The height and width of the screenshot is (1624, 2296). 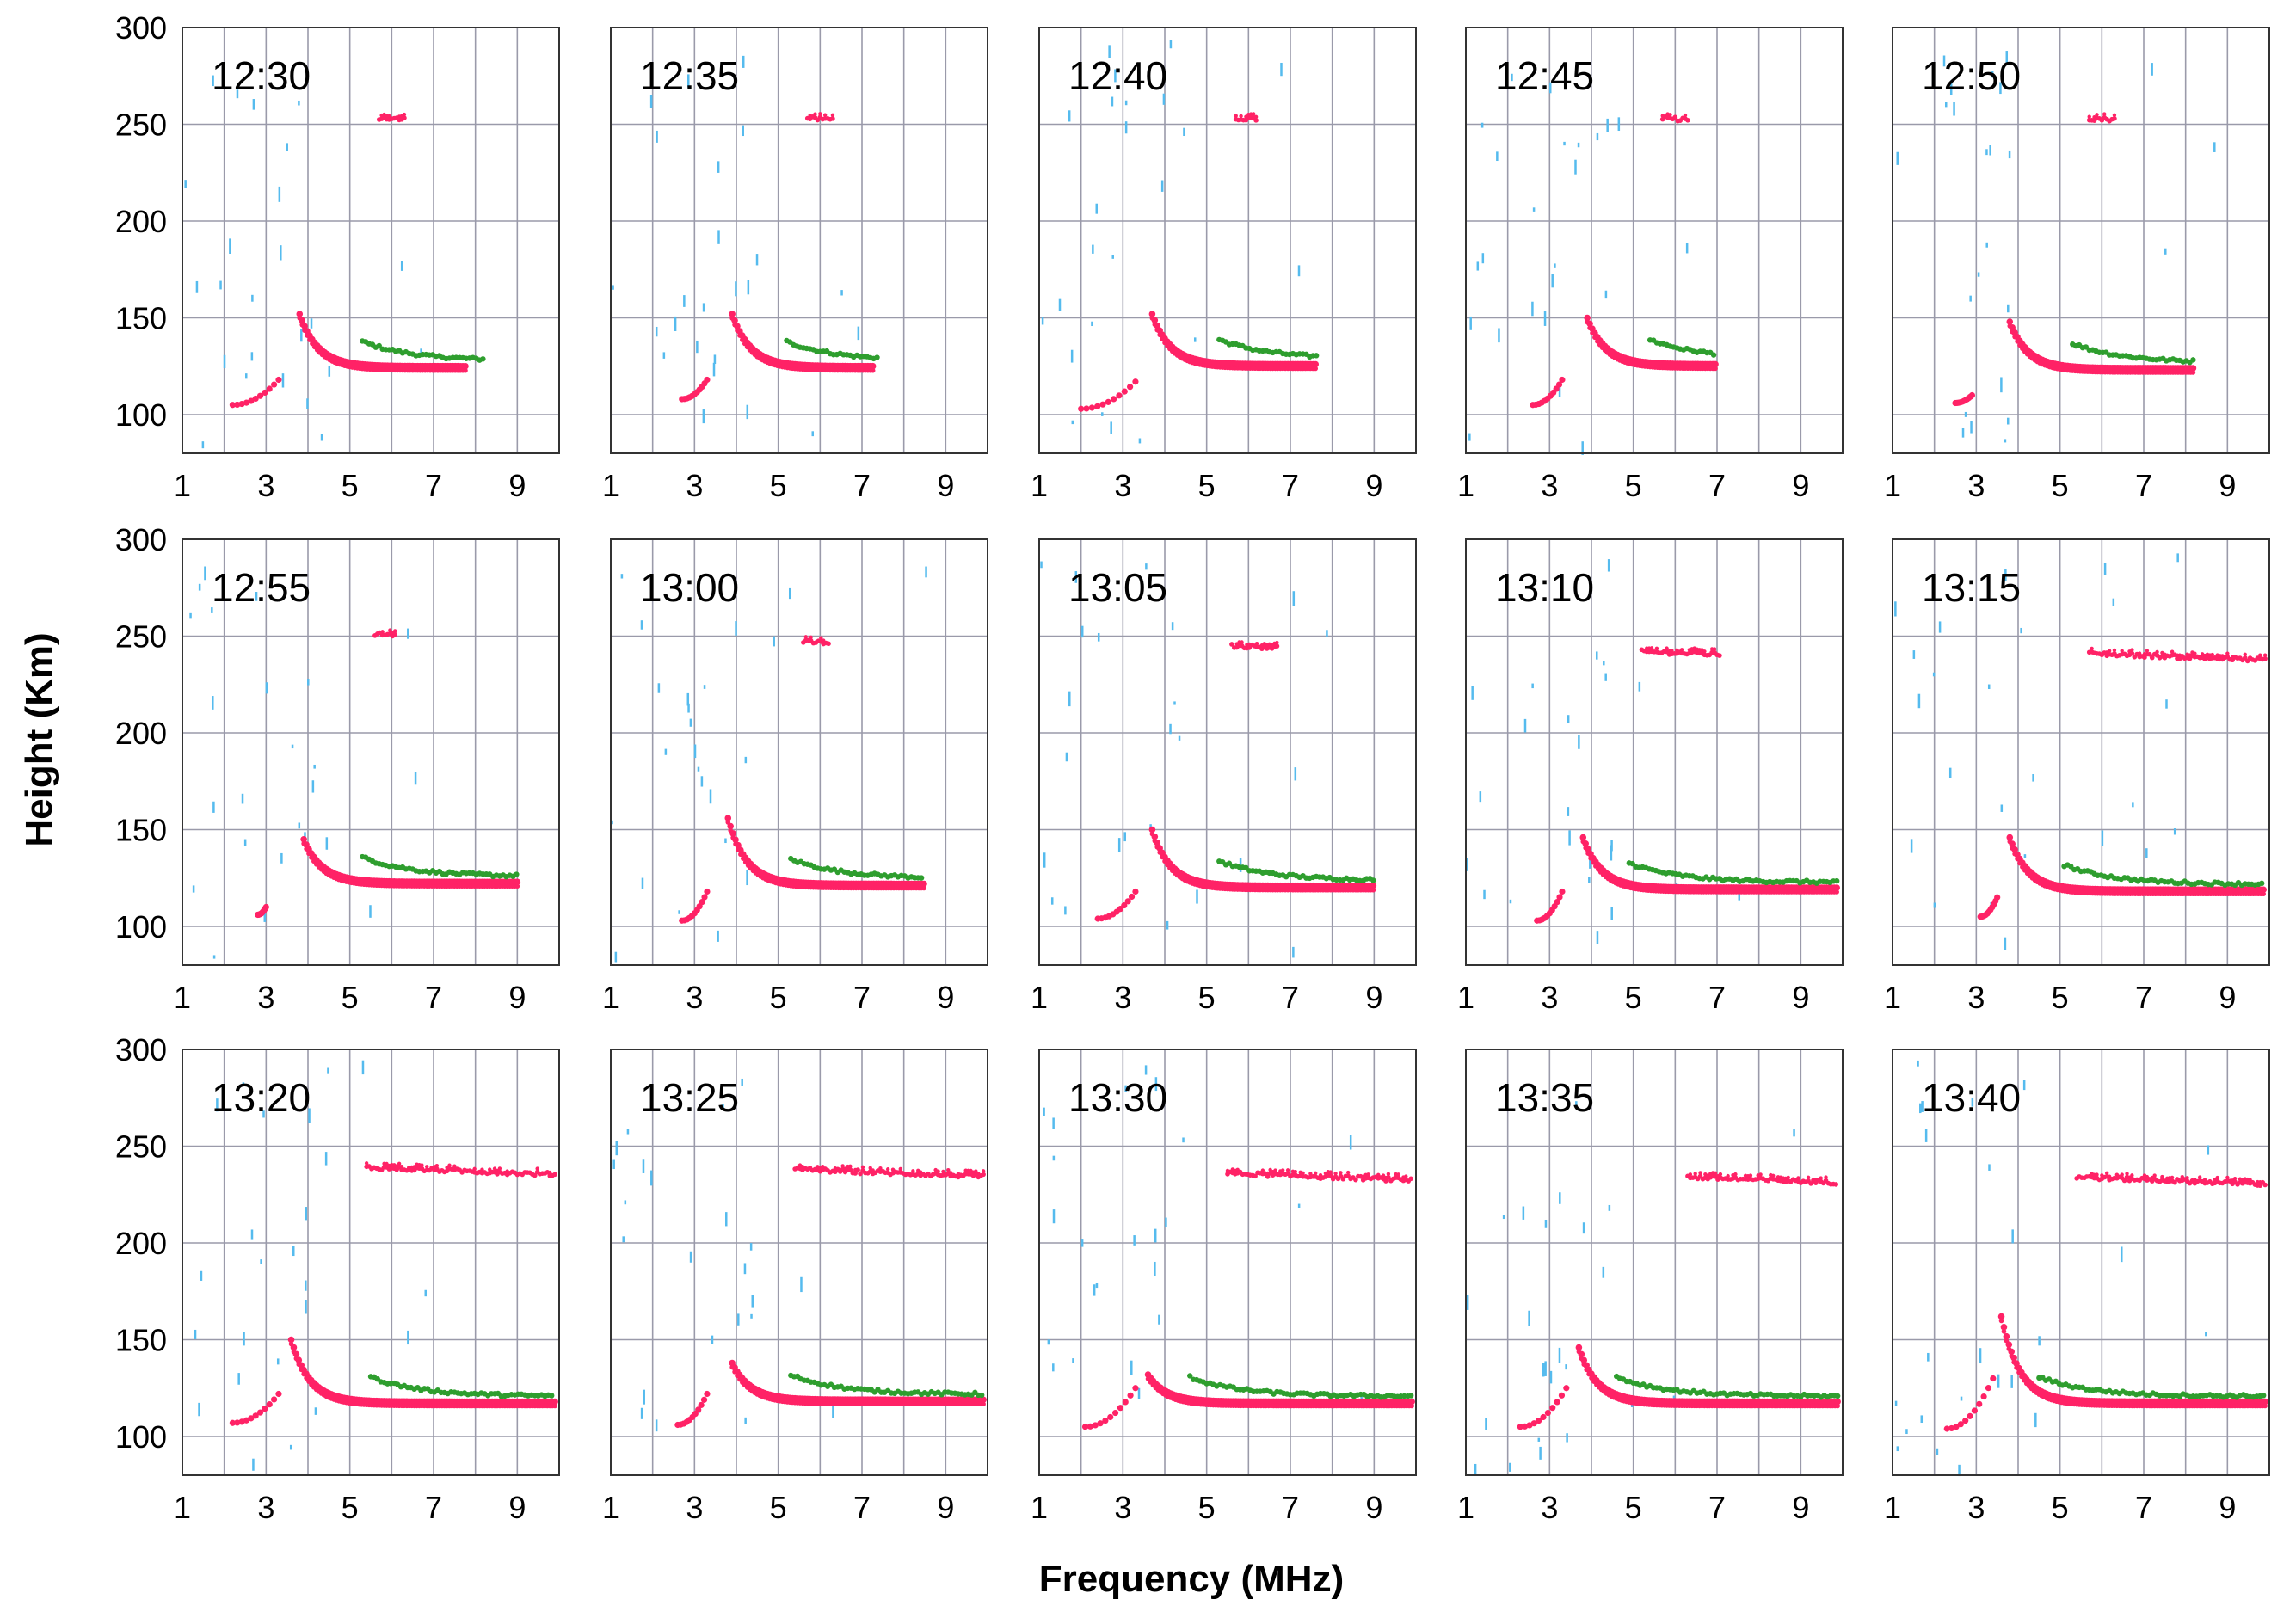 I want to click on panel-time-label: 13:35, so click(x=1545, y=1097).